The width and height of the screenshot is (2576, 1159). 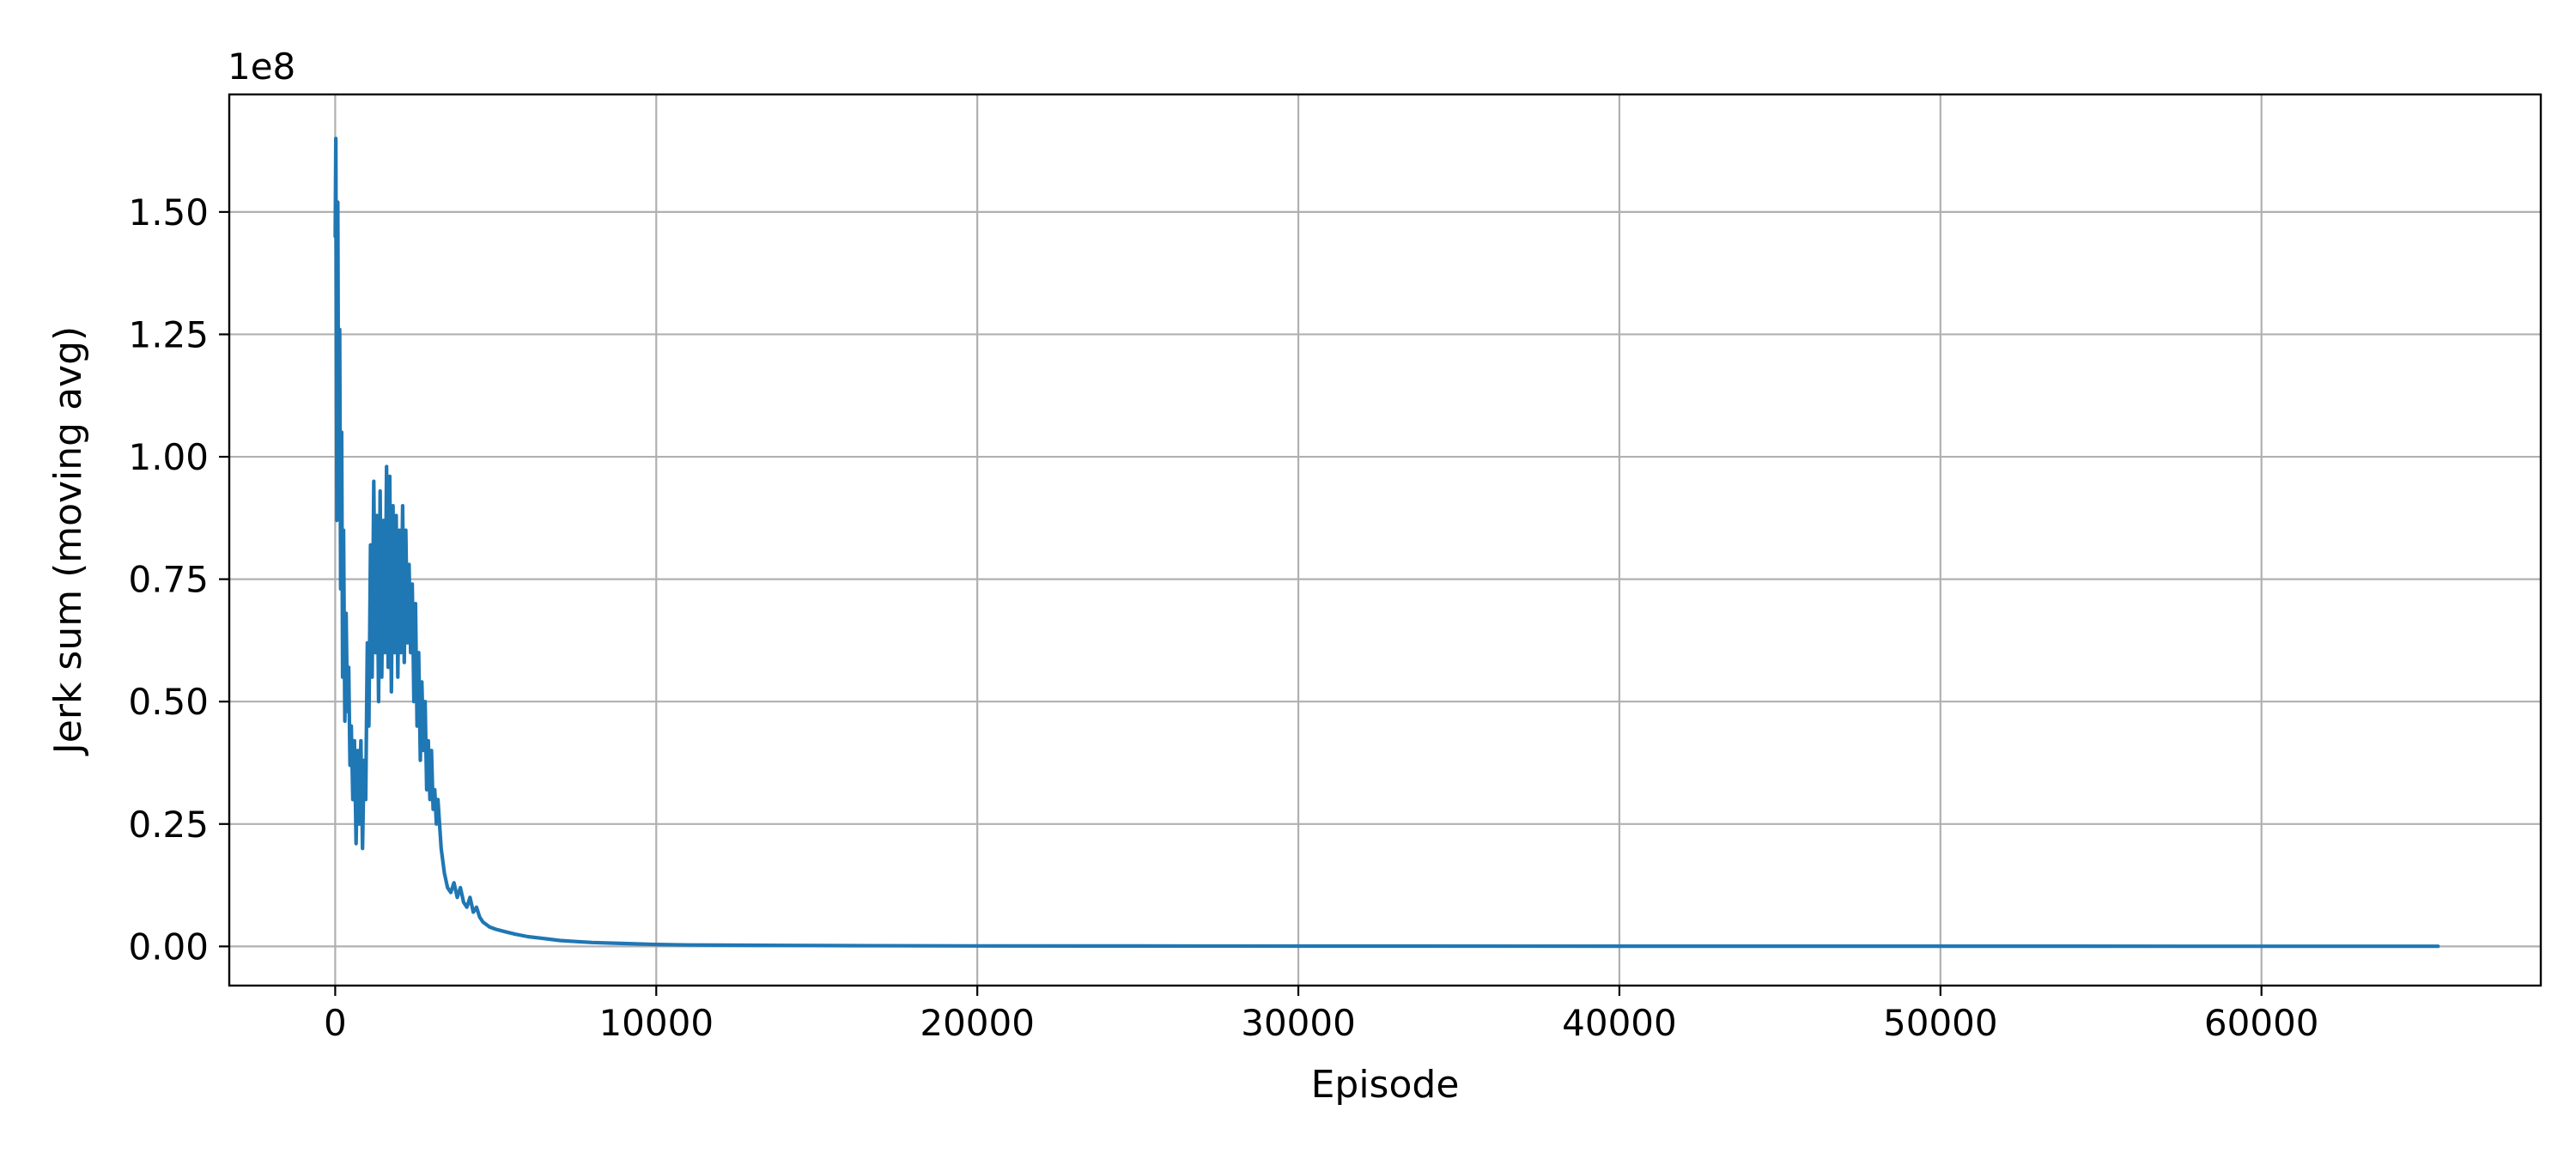 What do you see at coordinates (169, 457) in the screenshot?
I see `y-tick-label: 1.00` at bounding box center [169, 457].